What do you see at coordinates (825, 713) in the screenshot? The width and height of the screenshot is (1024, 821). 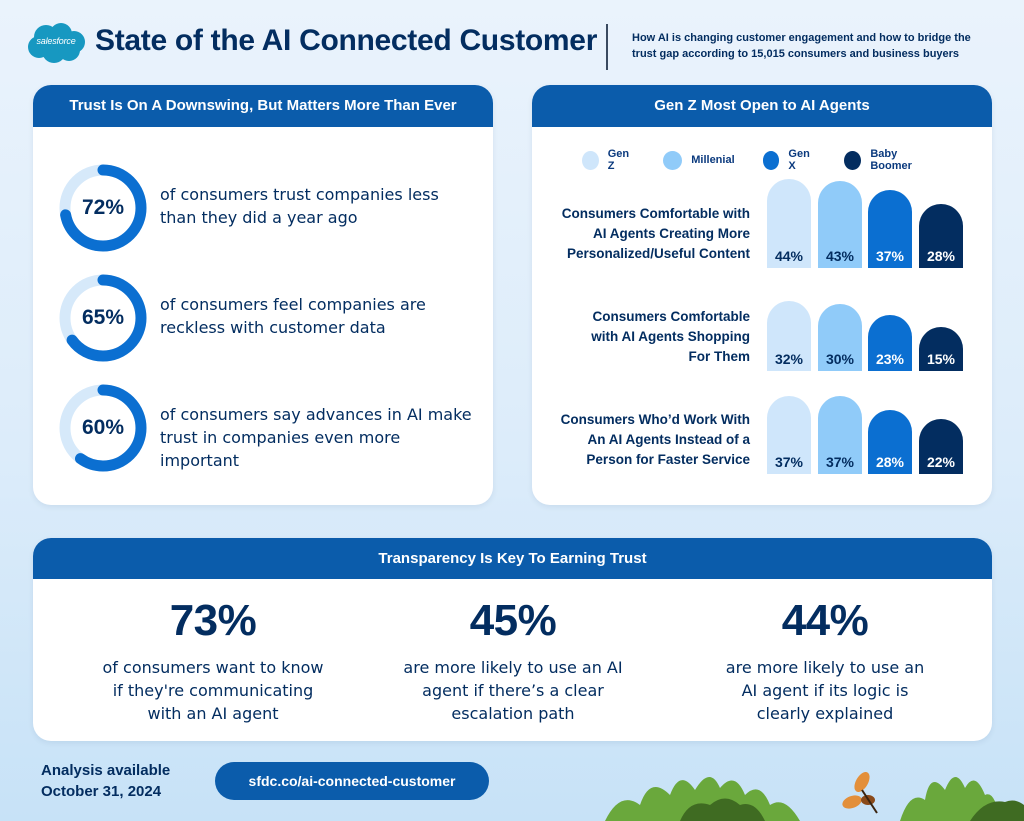 I see `stat-description-line: clearly explained` at bounding box center [825, 713].